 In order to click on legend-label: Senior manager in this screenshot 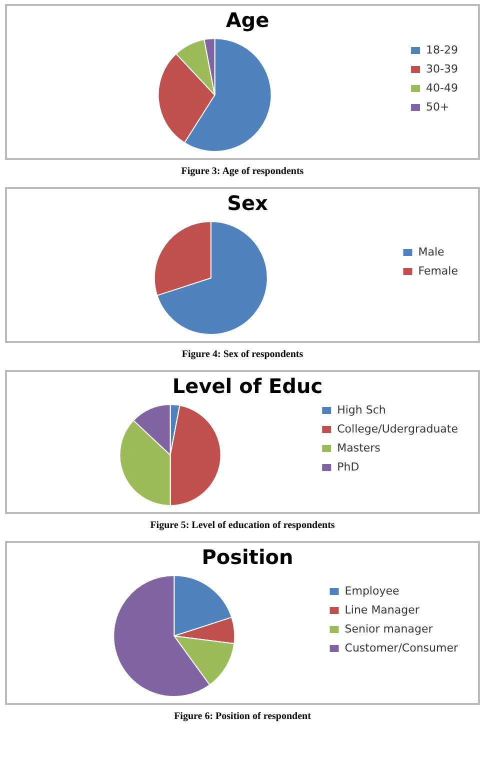, I will do `click(389, 629)`.